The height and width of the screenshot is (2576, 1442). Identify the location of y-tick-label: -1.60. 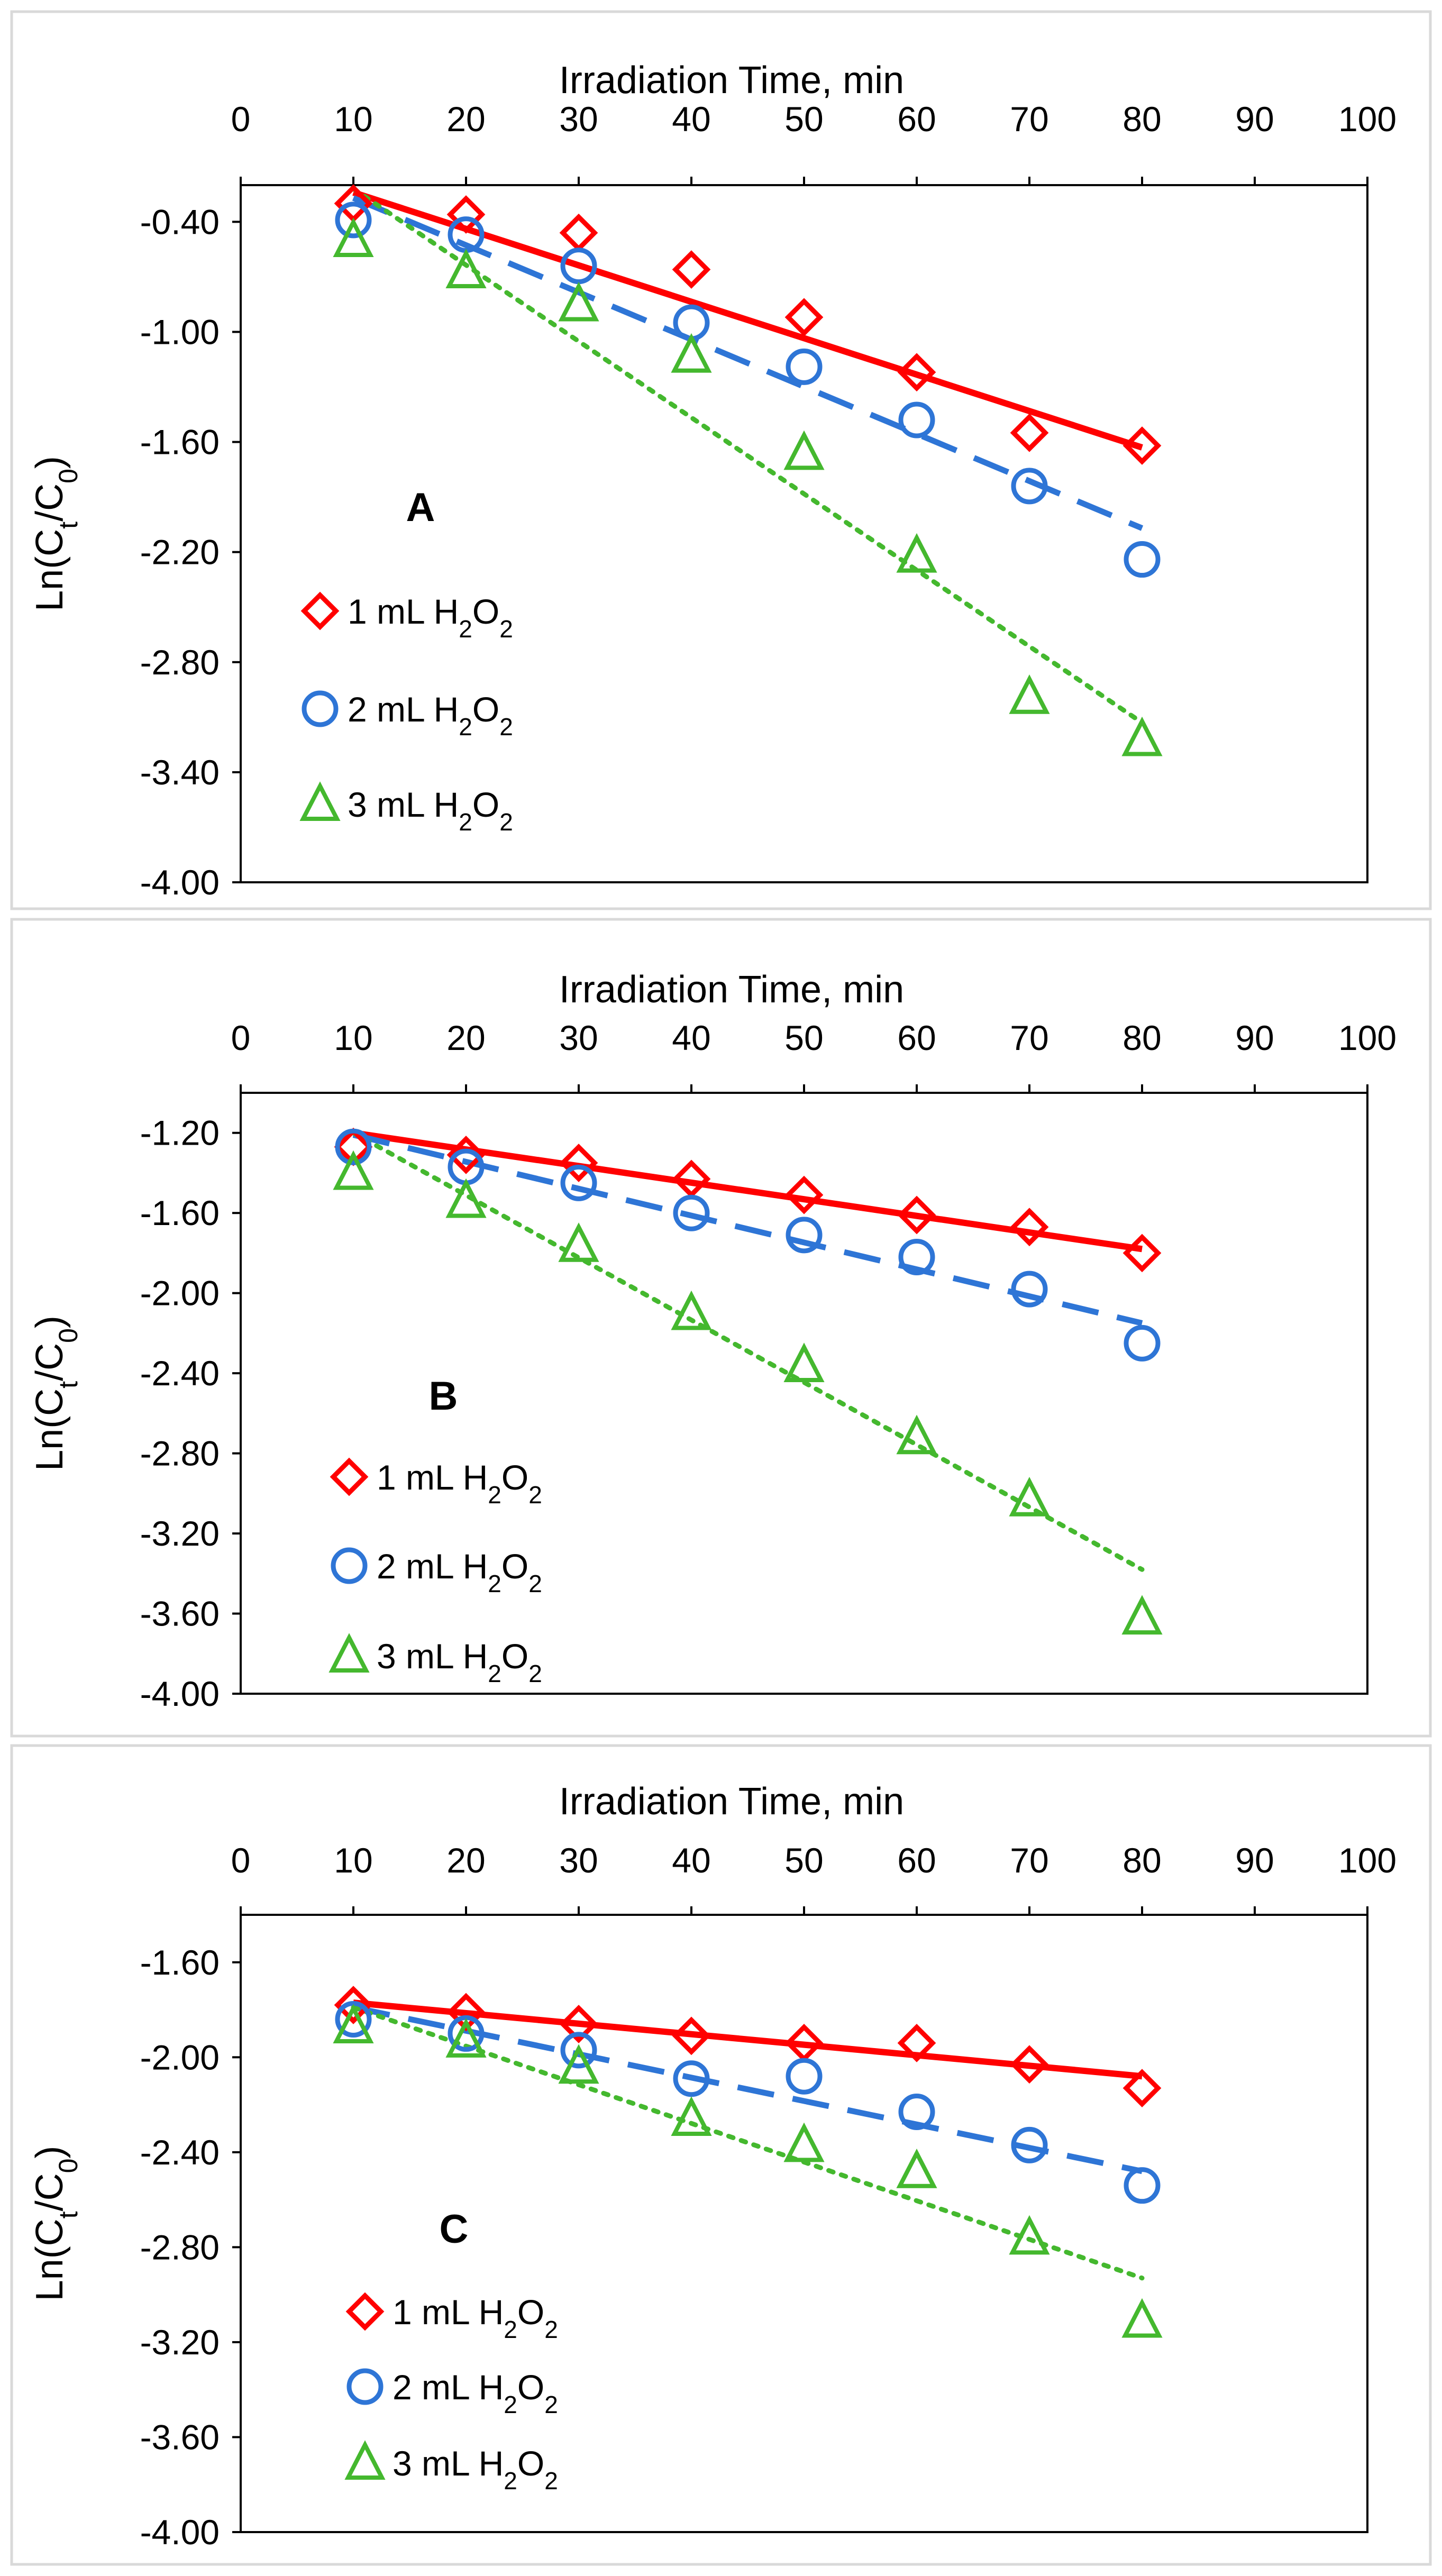
(180, 442).